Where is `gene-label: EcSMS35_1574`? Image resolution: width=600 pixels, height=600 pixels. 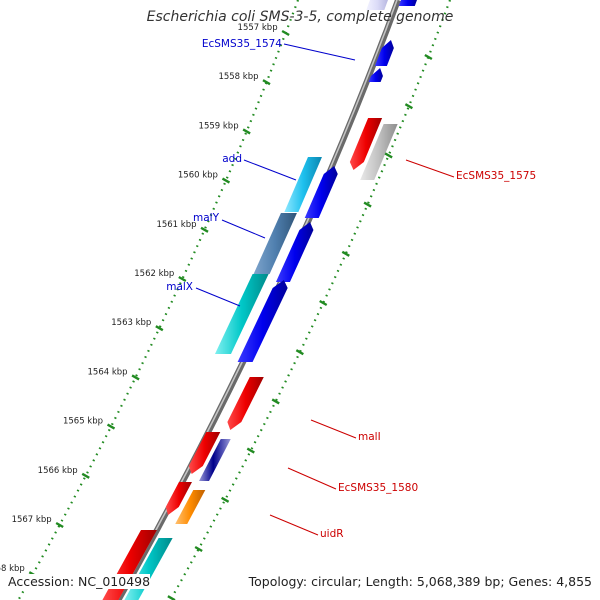
gene-label: EcSMS35_1574 is located at coordinates (242, 44).